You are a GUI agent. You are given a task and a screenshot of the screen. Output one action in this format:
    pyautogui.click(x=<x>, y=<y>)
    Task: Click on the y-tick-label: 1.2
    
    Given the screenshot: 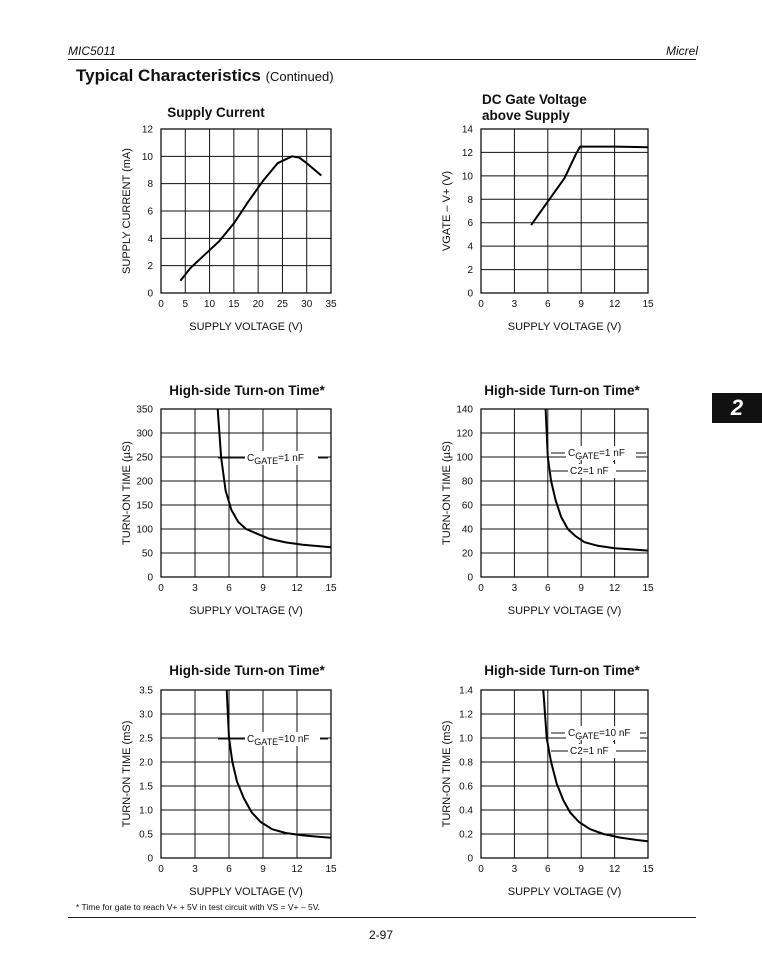 What is the action you would take?
    pyautogui.click(x=466, y=715)
    